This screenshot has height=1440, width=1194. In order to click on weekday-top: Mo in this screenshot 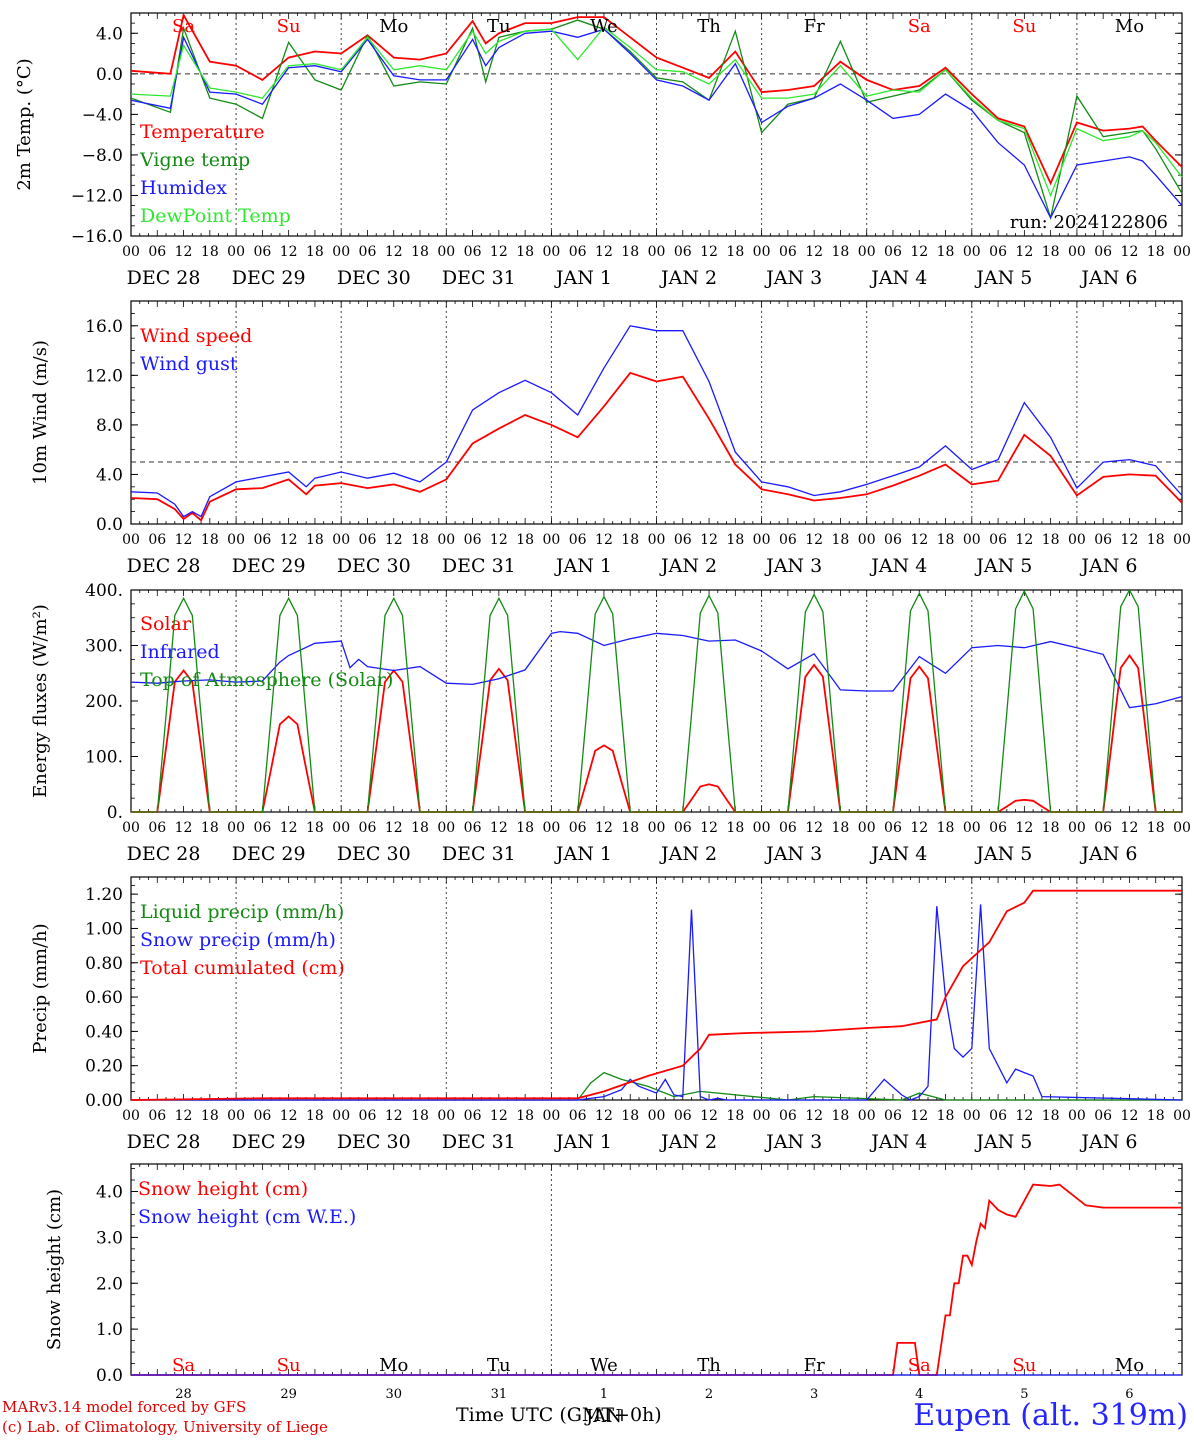, I will do `click(393, 26)`.